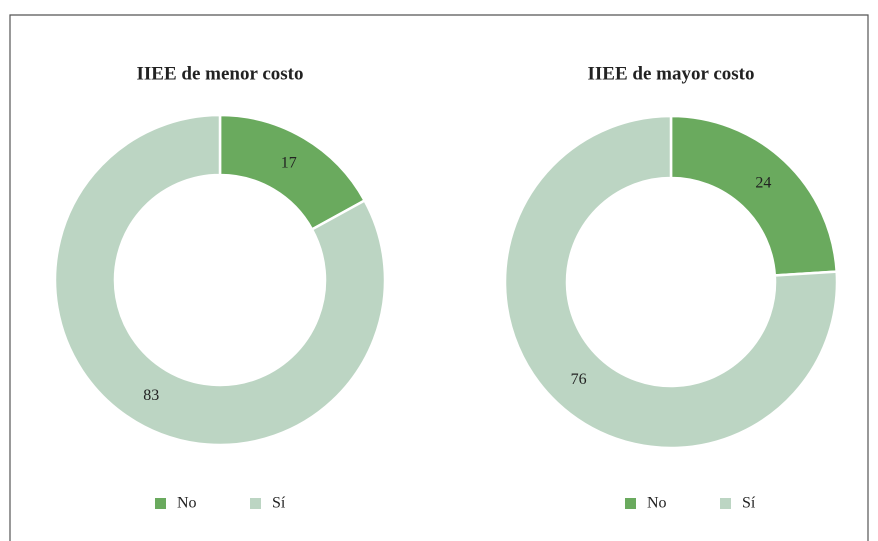  What do you see at coordinates (579, 379) in the screenshot?
I see `data-label: 76` at bounding box center [579, 379].